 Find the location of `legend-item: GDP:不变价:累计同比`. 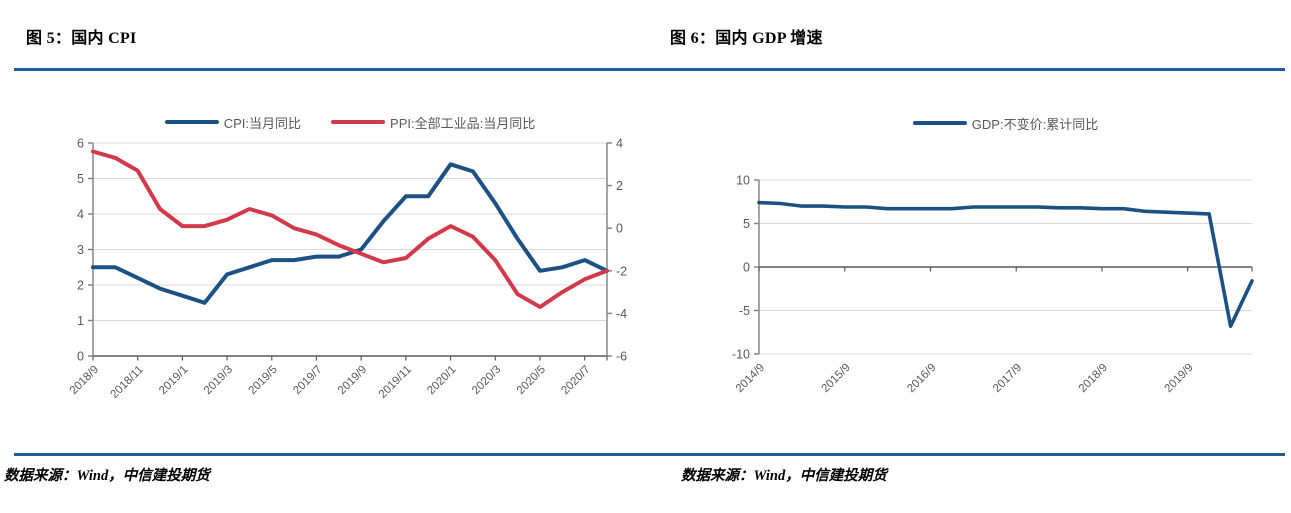

legend-item: GDP:不变价:累计同比 is located at coordinates (1005, 123).